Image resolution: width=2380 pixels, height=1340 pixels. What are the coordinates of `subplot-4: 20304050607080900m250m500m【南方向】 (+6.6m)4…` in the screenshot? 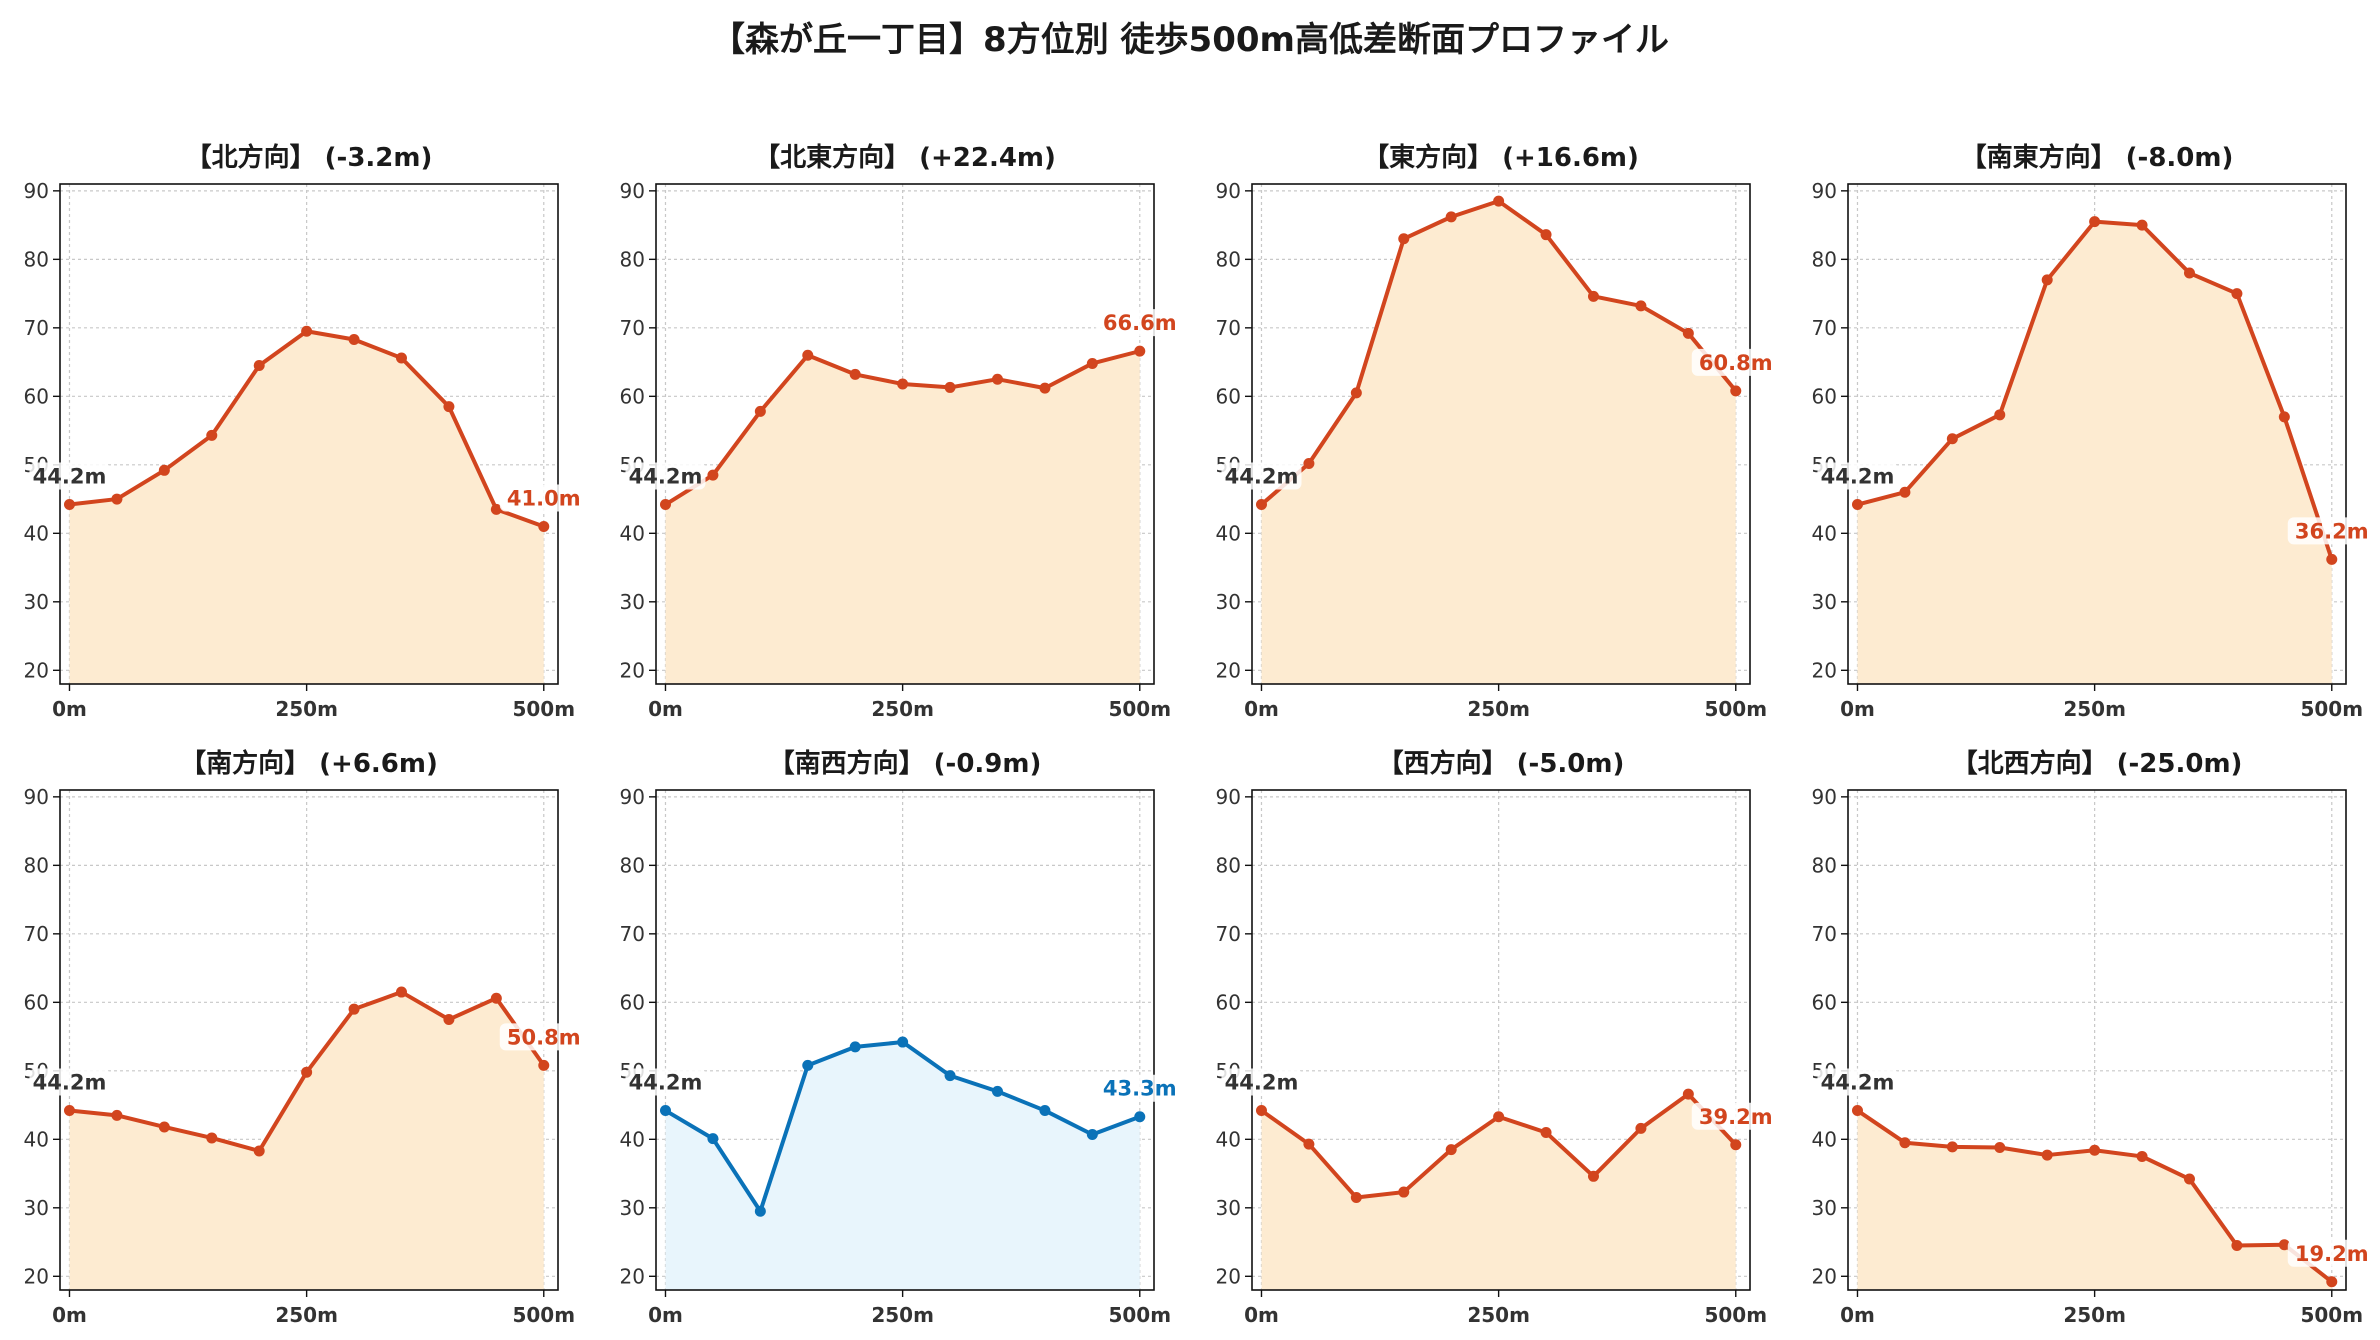 It's located at (306, 1037).